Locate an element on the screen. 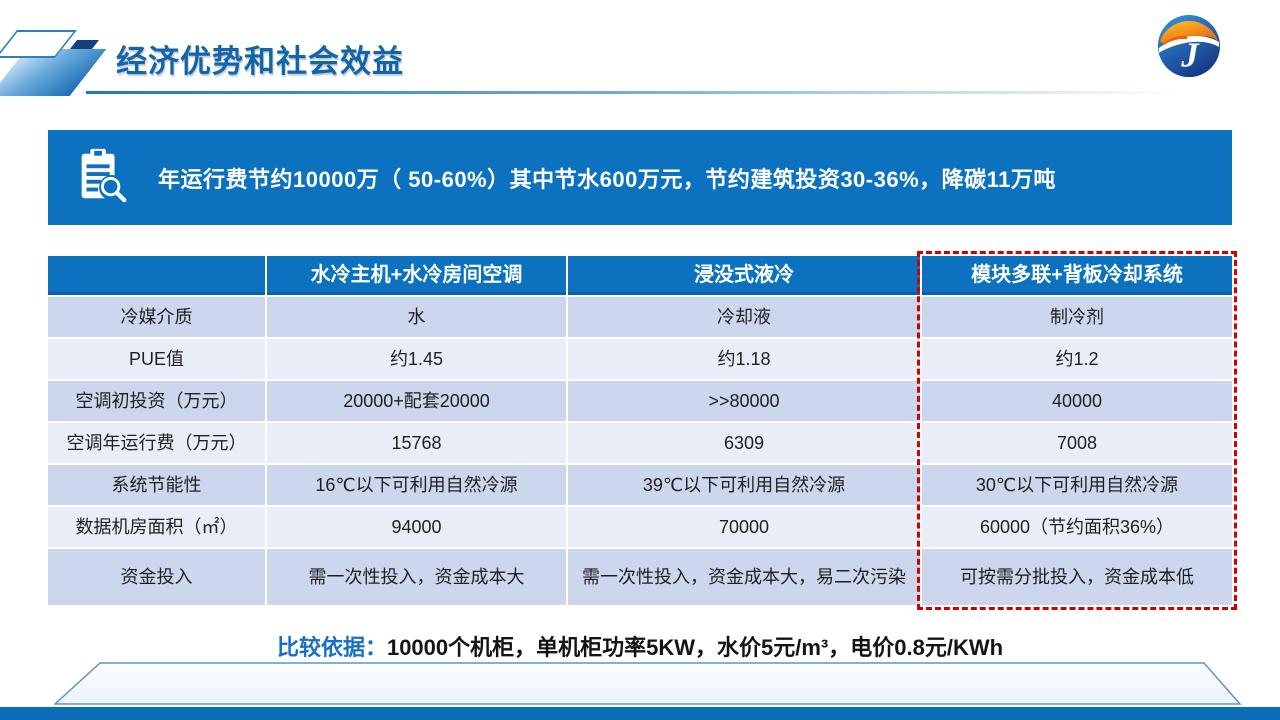 The image size is (1280, 720). note-label: 比较依据： is located at coordinates (331, 647).